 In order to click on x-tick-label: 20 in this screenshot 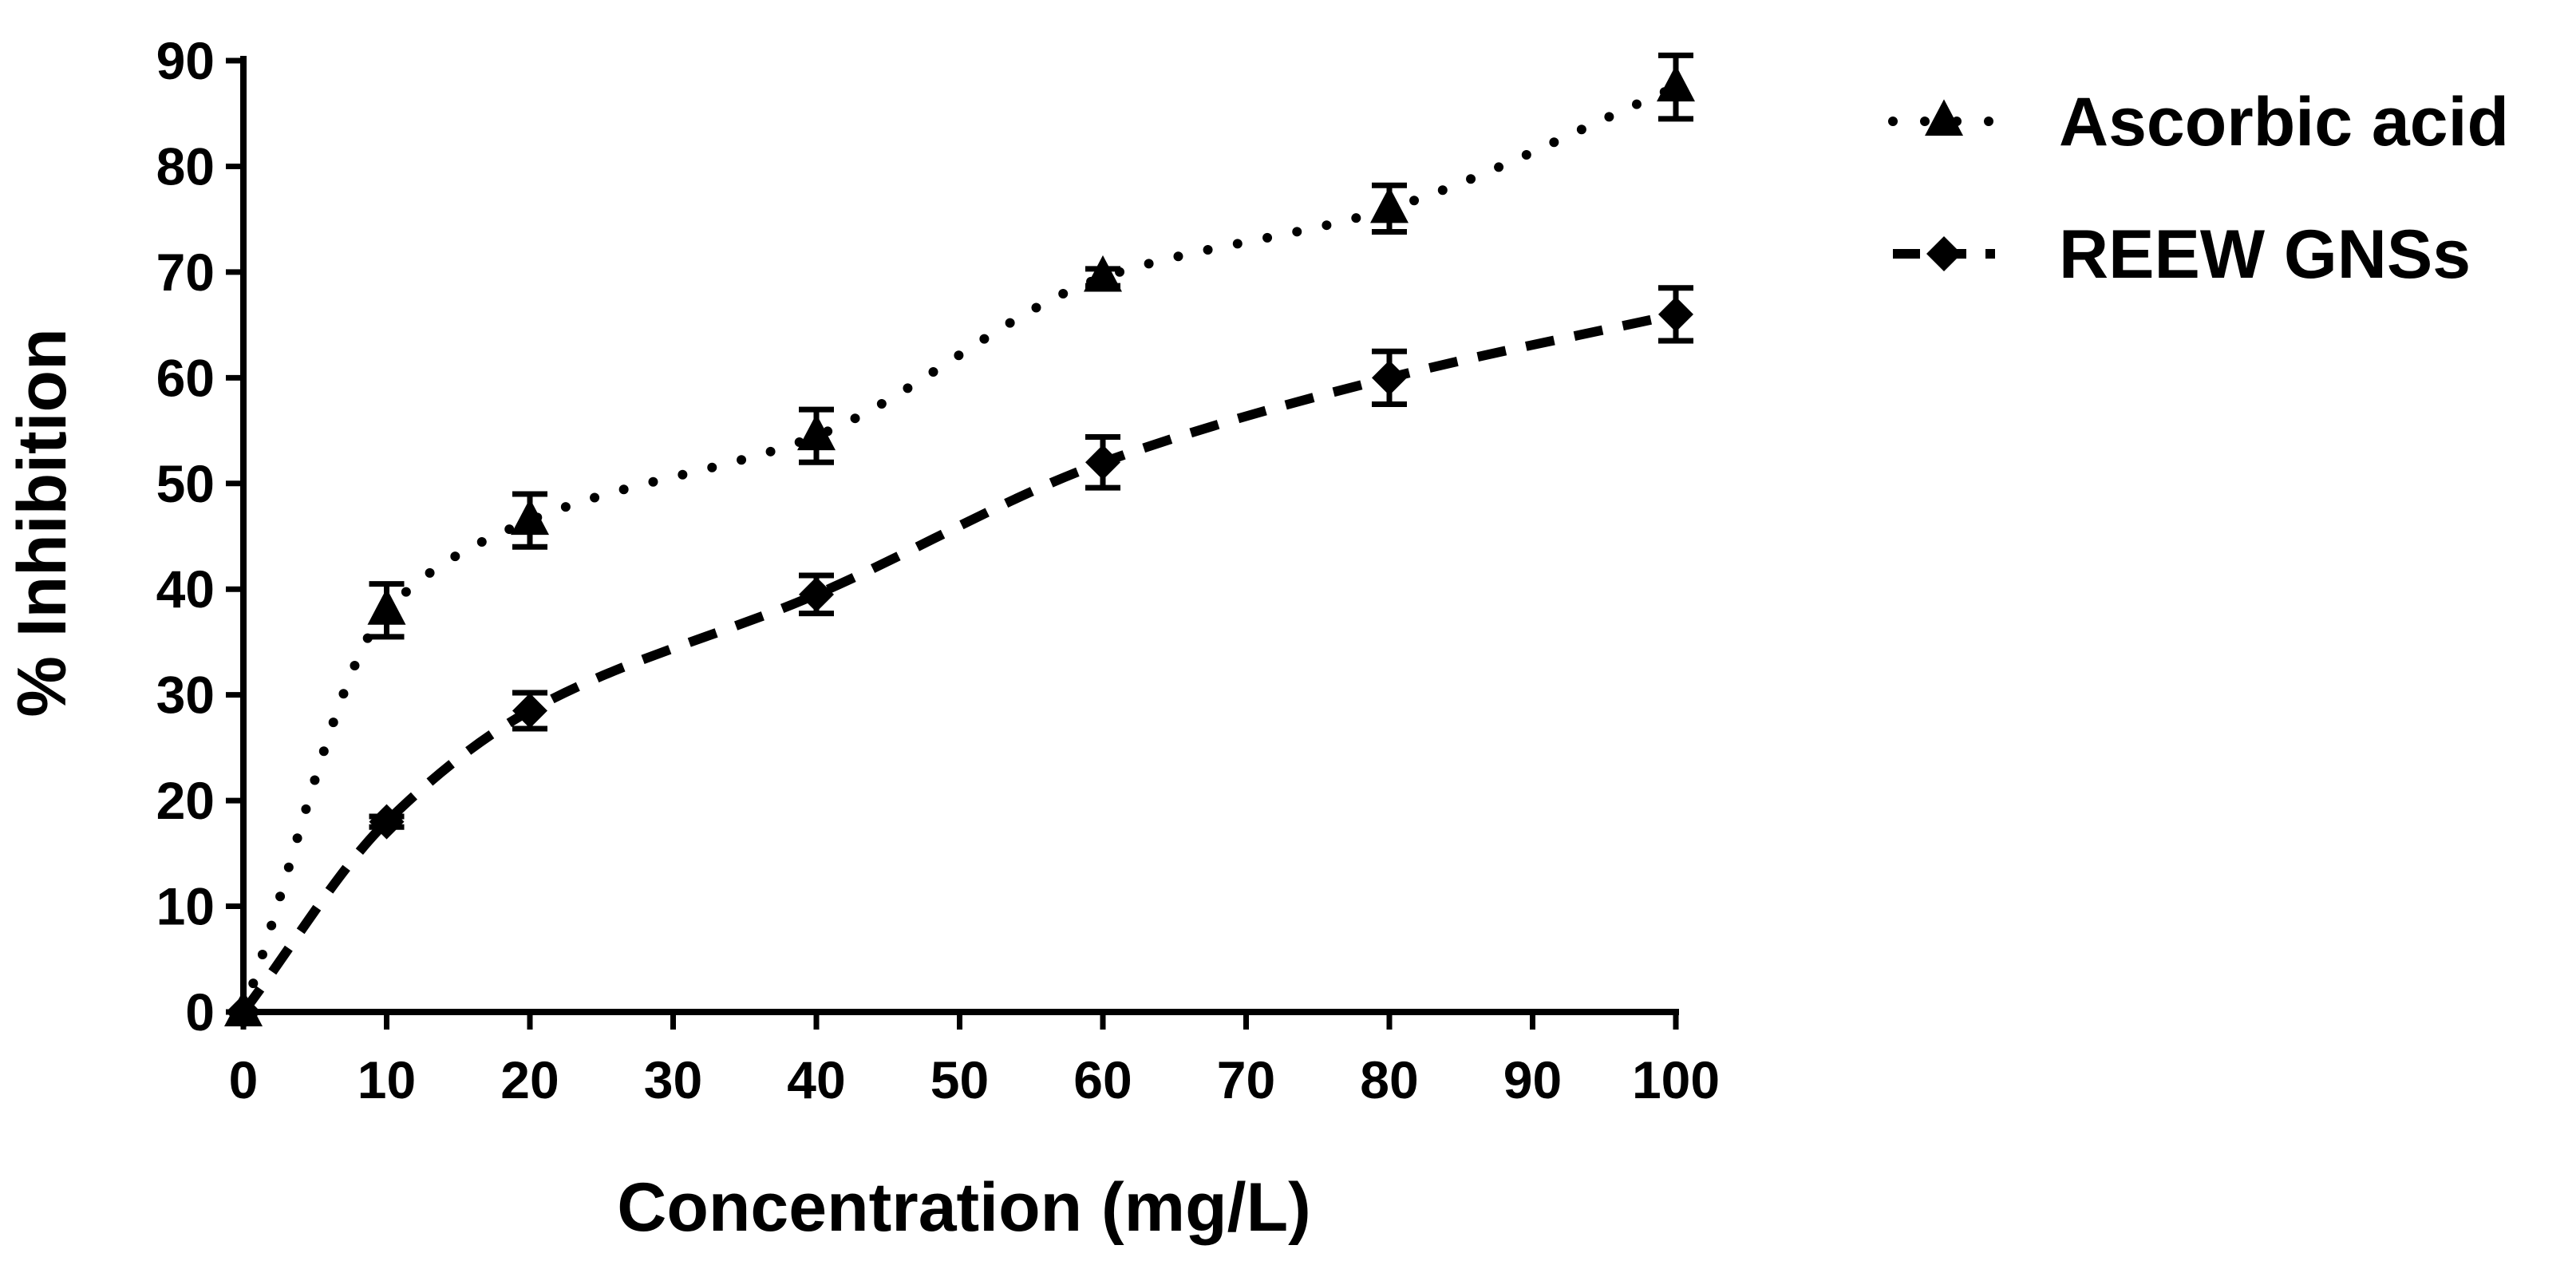, I will do `click(529, 1079)`.